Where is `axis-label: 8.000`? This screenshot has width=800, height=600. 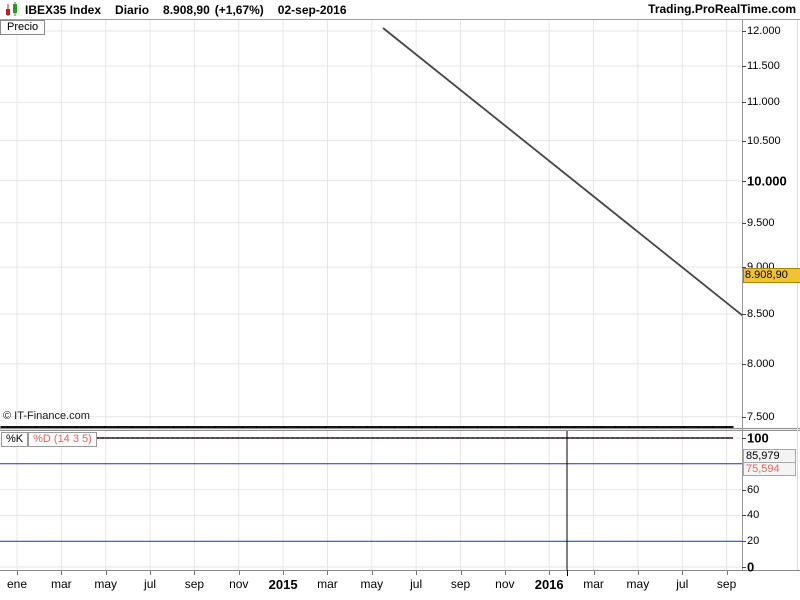 axis-label: 8.000 is located at coordinates (761, 363).